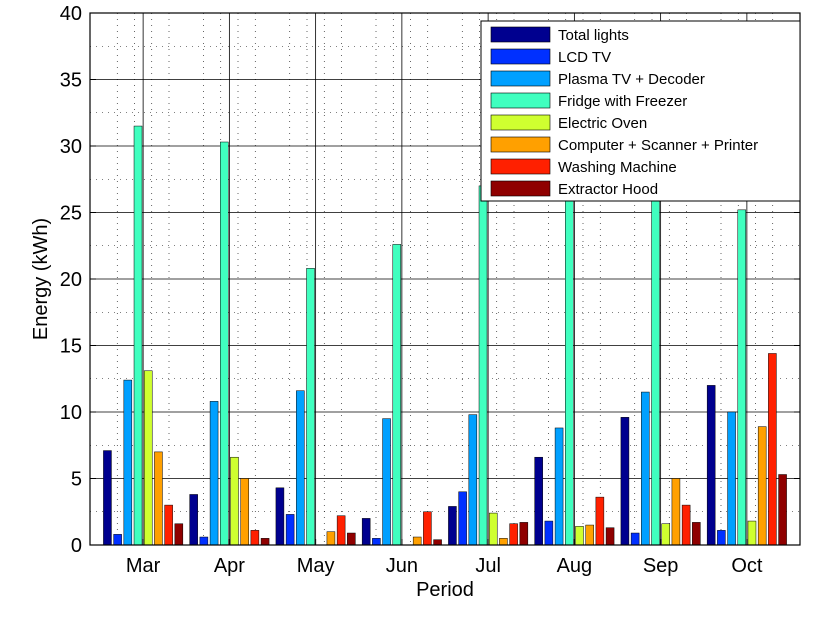 This screenshot has width=830, height=625. What do you see at coordinates (71, 14) in the screenshot?
I see `y-tick-label: 40` at bounding box center [71, 14].